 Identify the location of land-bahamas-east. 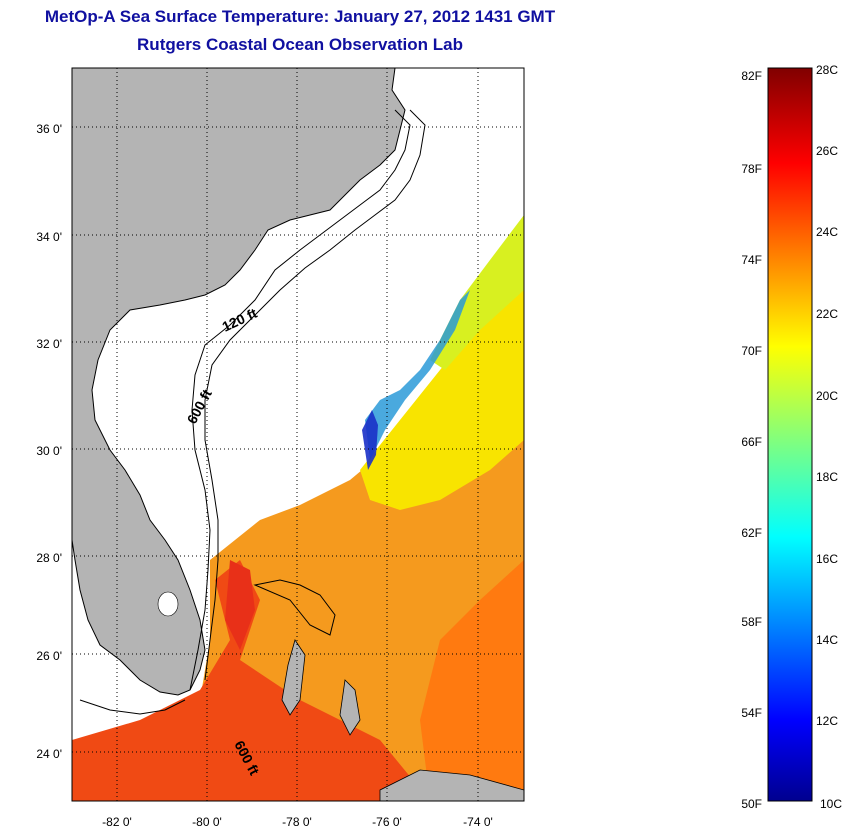
(350, 707).